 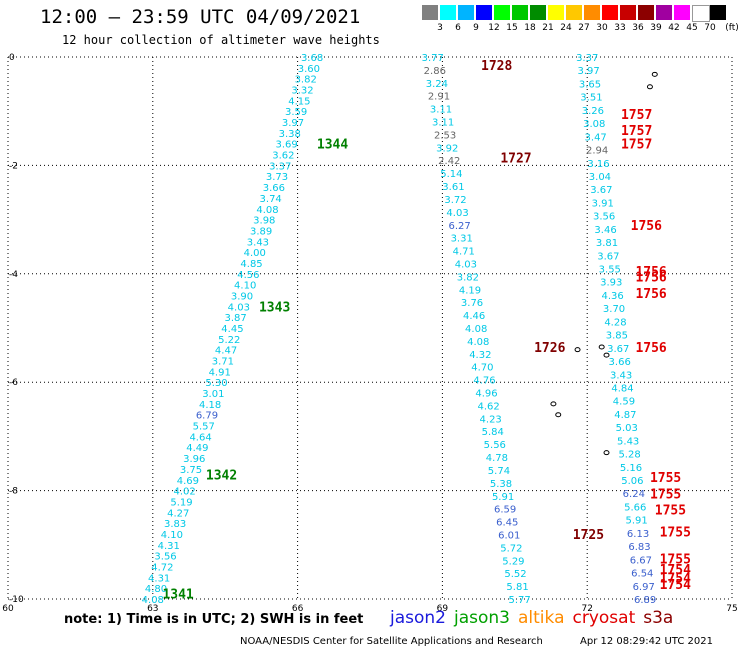 I want to click on wave-height-value: 4.70, so click(x=482, y=368).